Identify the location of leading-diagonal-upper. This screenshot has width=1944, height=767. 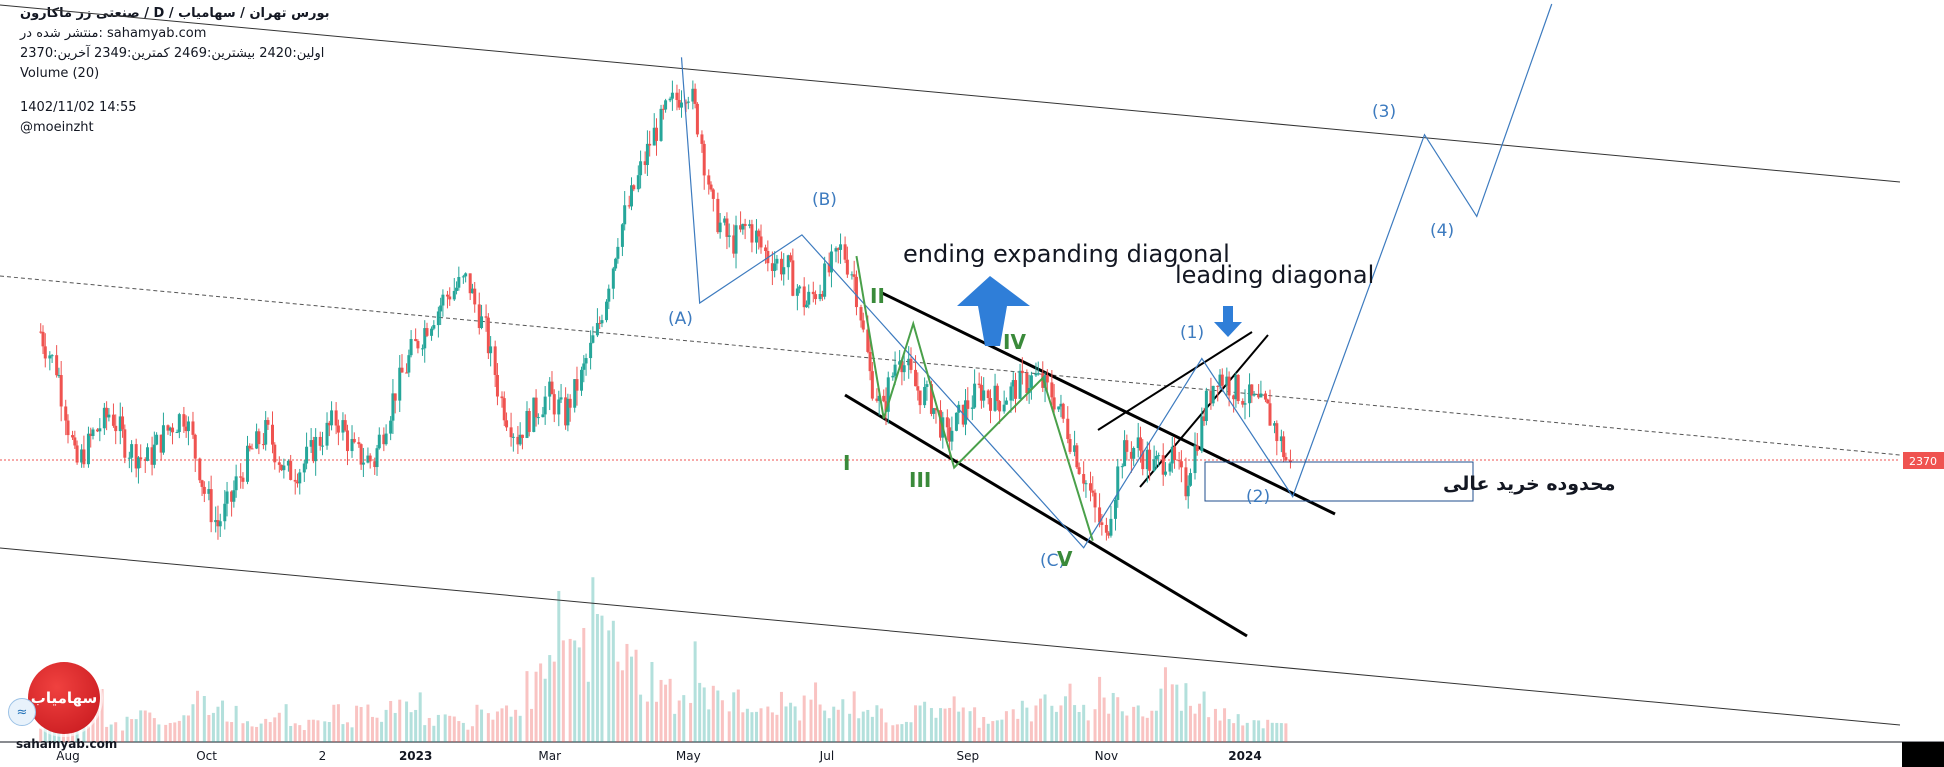
(1175, 381).